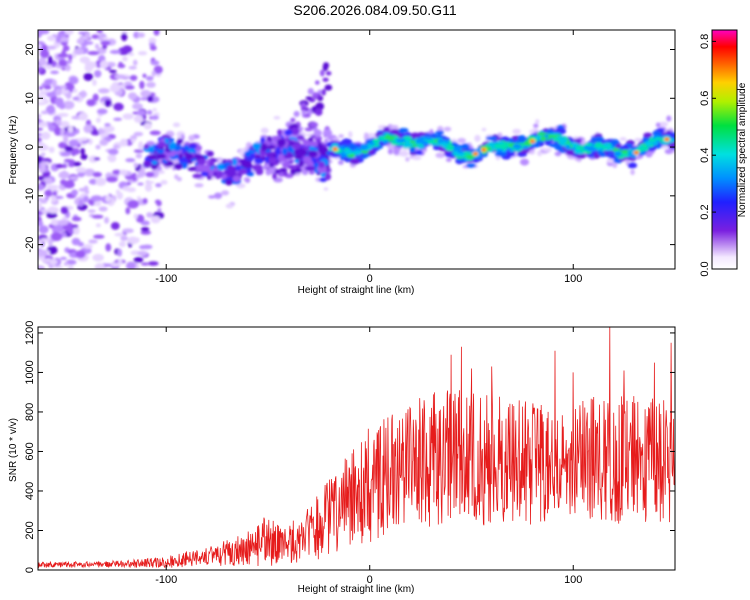  Describe the element at coordinates (705, 155) in the screenshot. I see `colorbar-tick-label: 0.4` at that location.